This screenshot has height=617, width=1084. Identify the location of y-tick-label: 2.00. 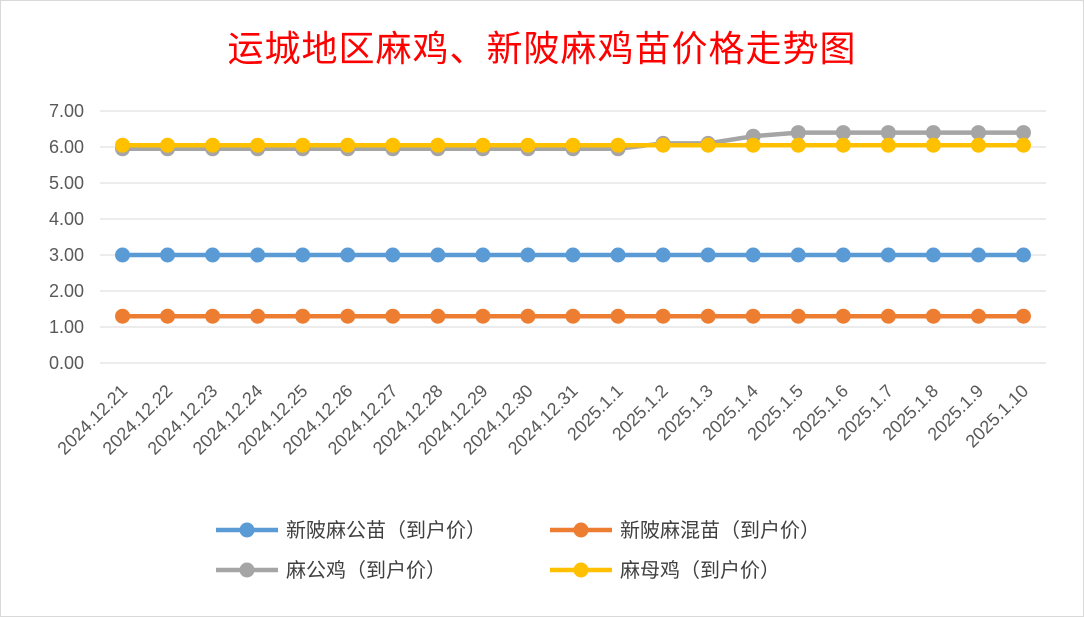
(66, 291).